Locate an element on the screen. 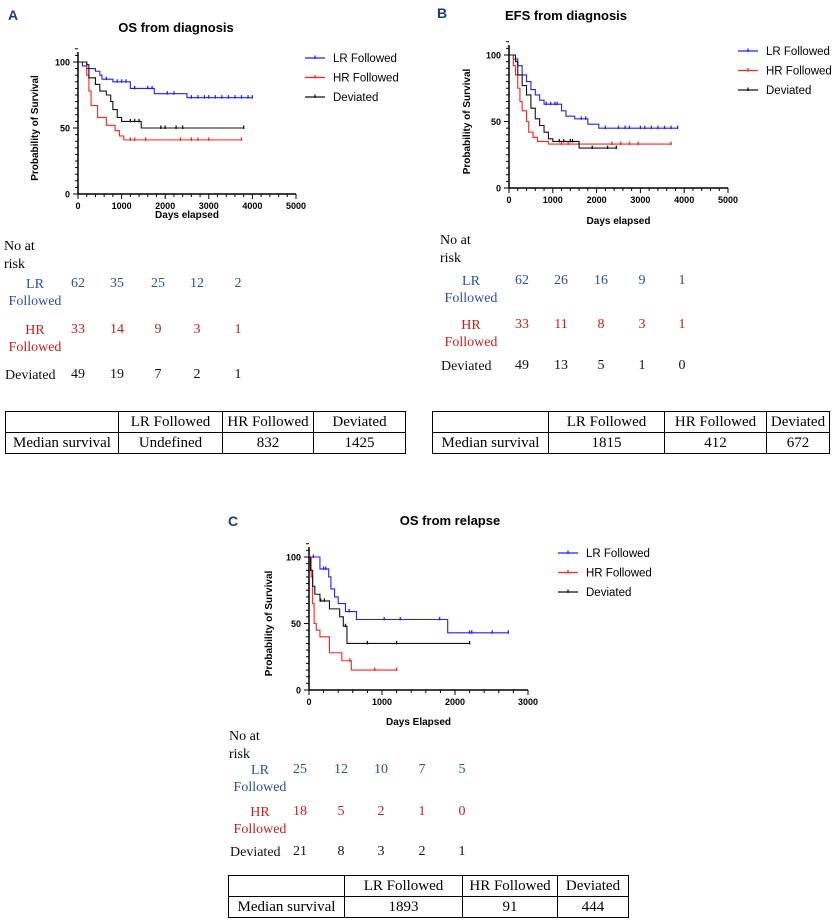 The image size is (834, 924). legend-label: Deviated is located at coordinates (355, 98).